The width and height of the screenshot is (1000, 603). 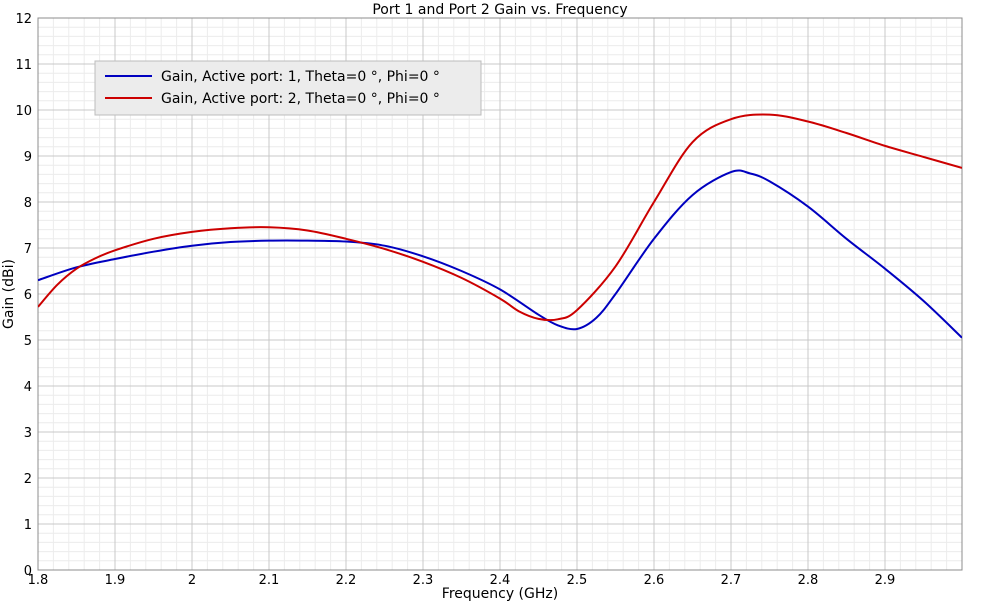 I want to click on y-tick-label: 1, so click(x=28, y=525).